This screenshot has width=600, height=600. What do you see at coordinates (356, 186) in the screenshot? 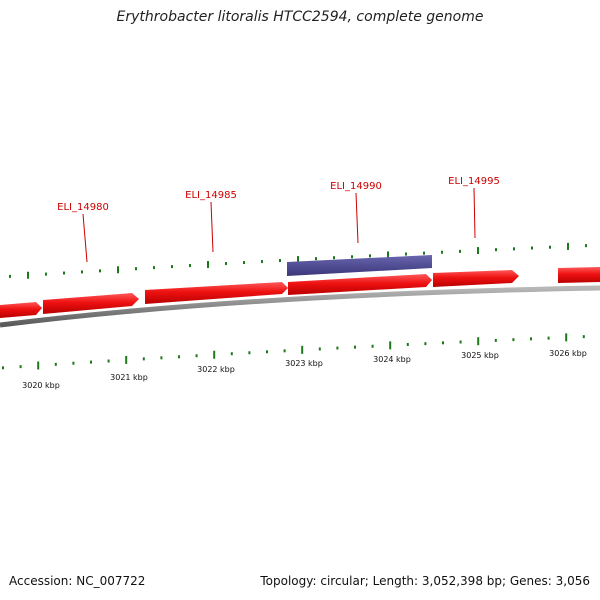
I see `gene-label: ELI_14990` at bounding box center [356, 186].